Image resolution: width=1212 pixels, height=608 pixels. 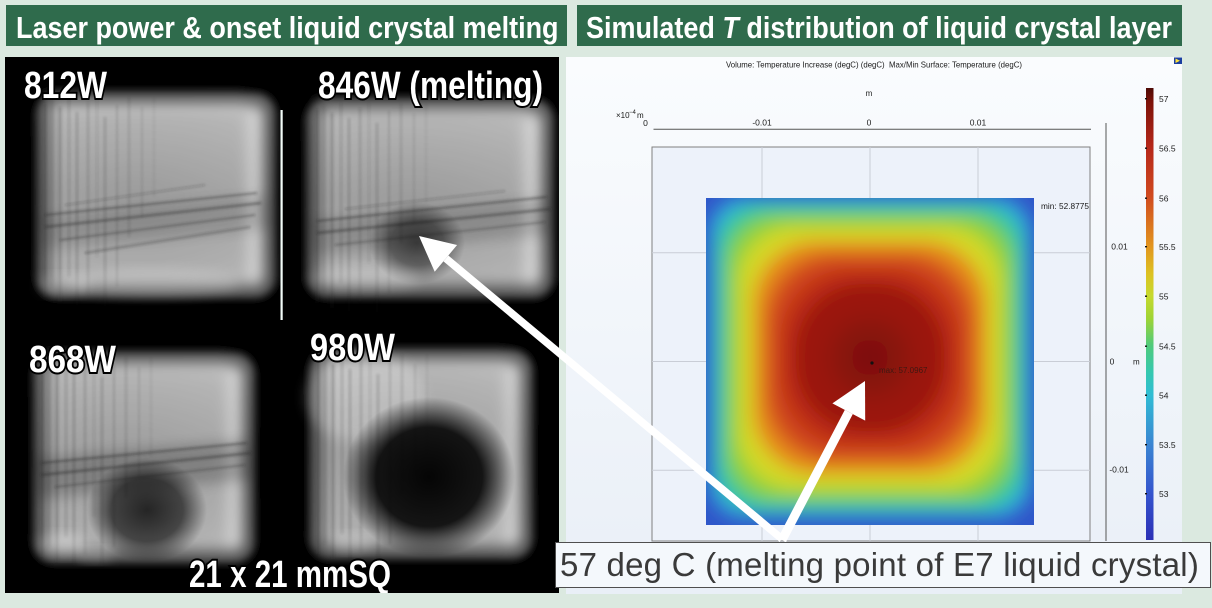 What do you see at coordinates (430, 86) in the screenshot?
I see `svg-text: 846W (melting)` at bounding box center [430, 86].